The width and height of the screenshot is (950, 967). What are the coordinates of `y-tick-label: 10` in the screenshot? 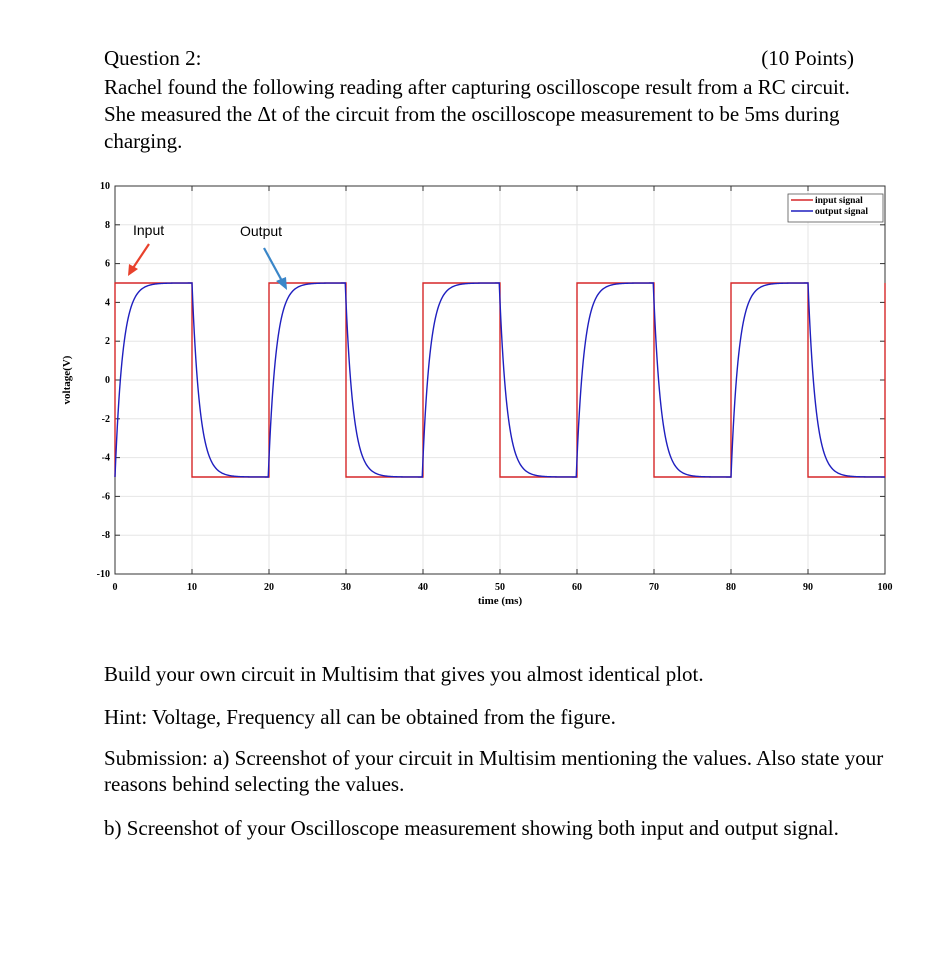 It's located at (105, 186).